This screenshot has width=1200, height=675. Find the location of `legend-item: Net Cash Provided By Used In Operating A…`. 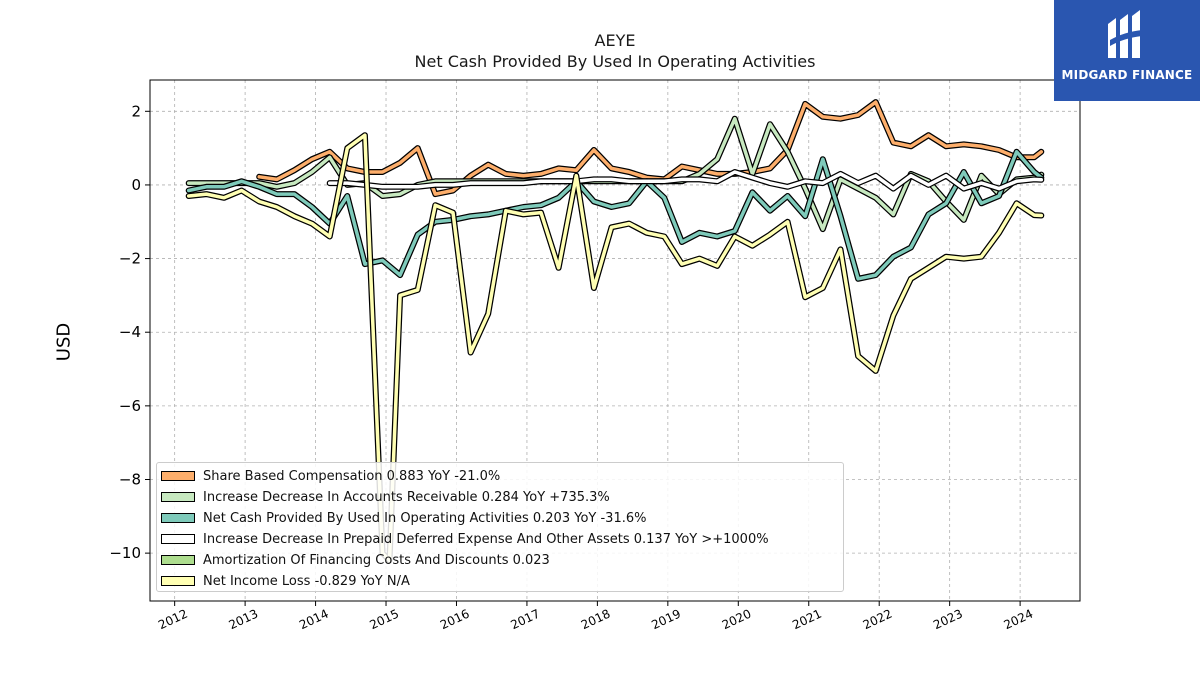

legend-item: Net Cash Provided By Used In Operating A… is located at coordinates (500, 518).